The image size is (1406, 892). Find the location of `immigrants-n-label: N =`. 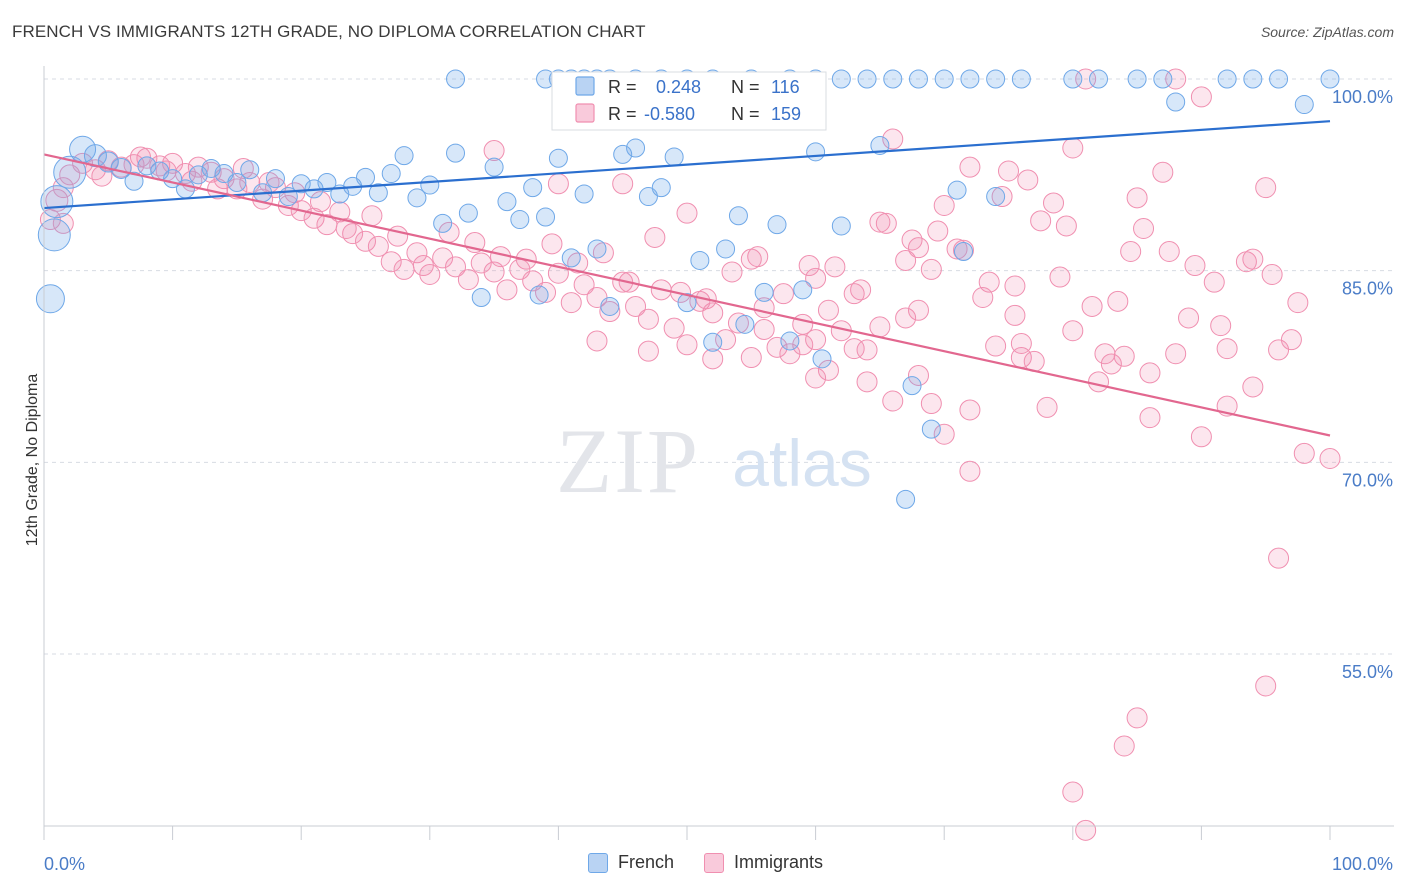

immigrants-n-label: N = is located at coordinates (745, 114).